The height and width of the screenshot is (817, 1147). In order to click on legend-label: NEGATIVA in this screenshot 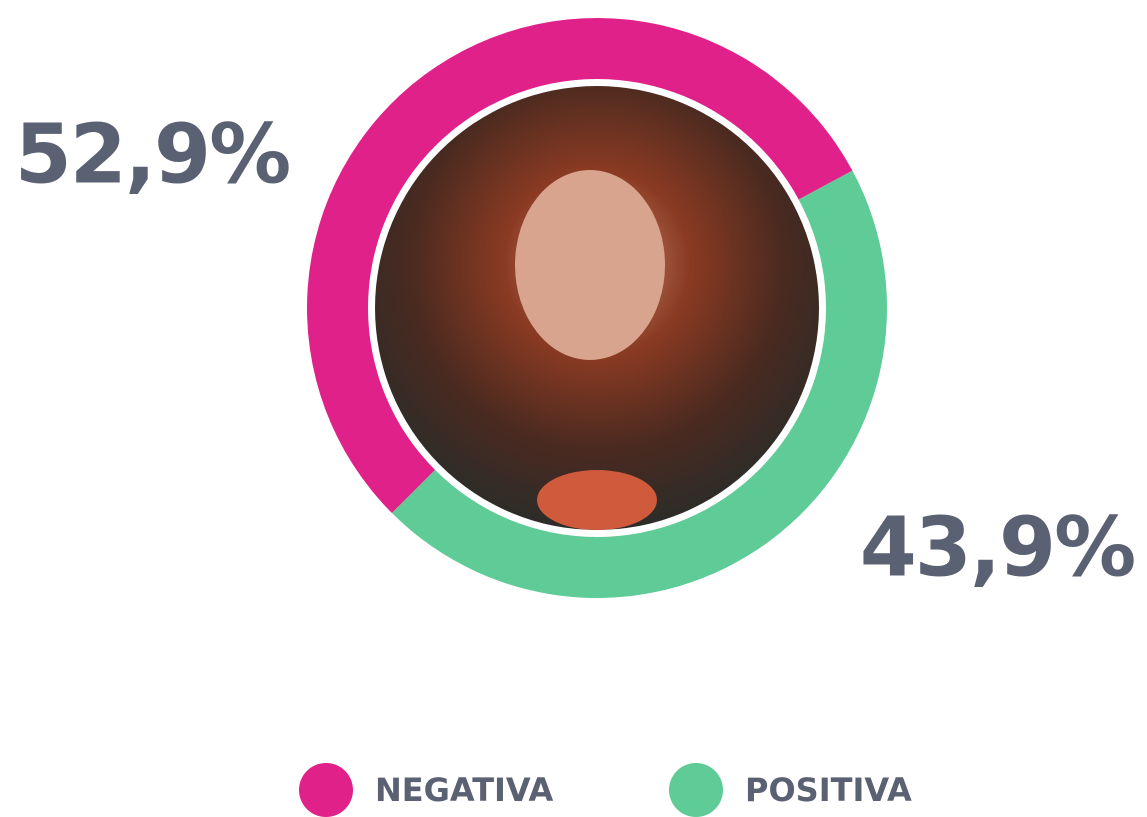, I will do `click(464, 790)`.